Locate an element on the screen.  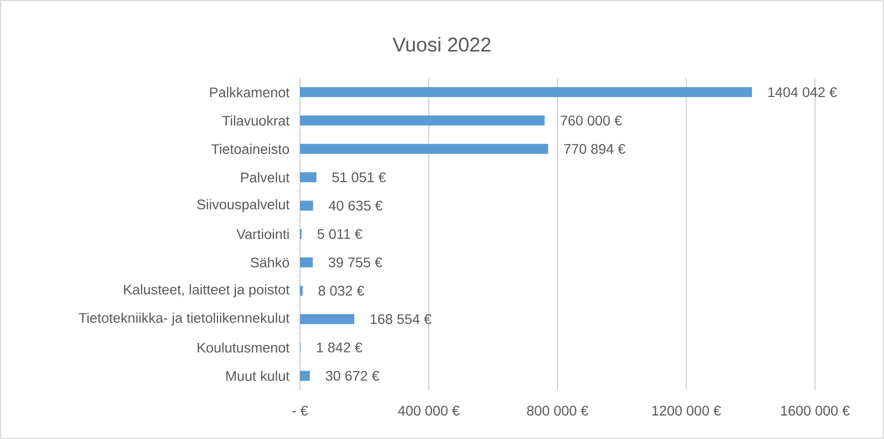
data-label: 5 011 € is located at coordinates (340, 234).